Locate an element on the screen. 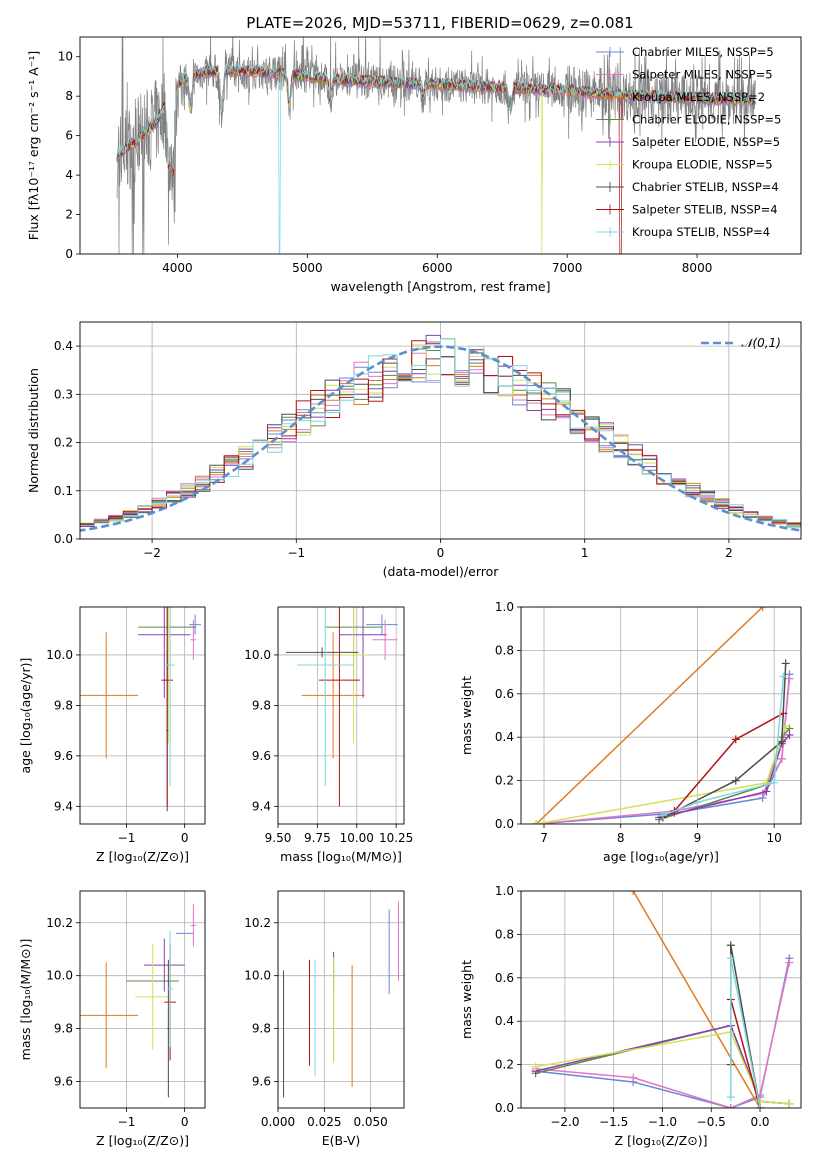 The height and width of the screenshot is (1170, 819). x-tick-label: 0.050 is located at coordinates (370, 1122).